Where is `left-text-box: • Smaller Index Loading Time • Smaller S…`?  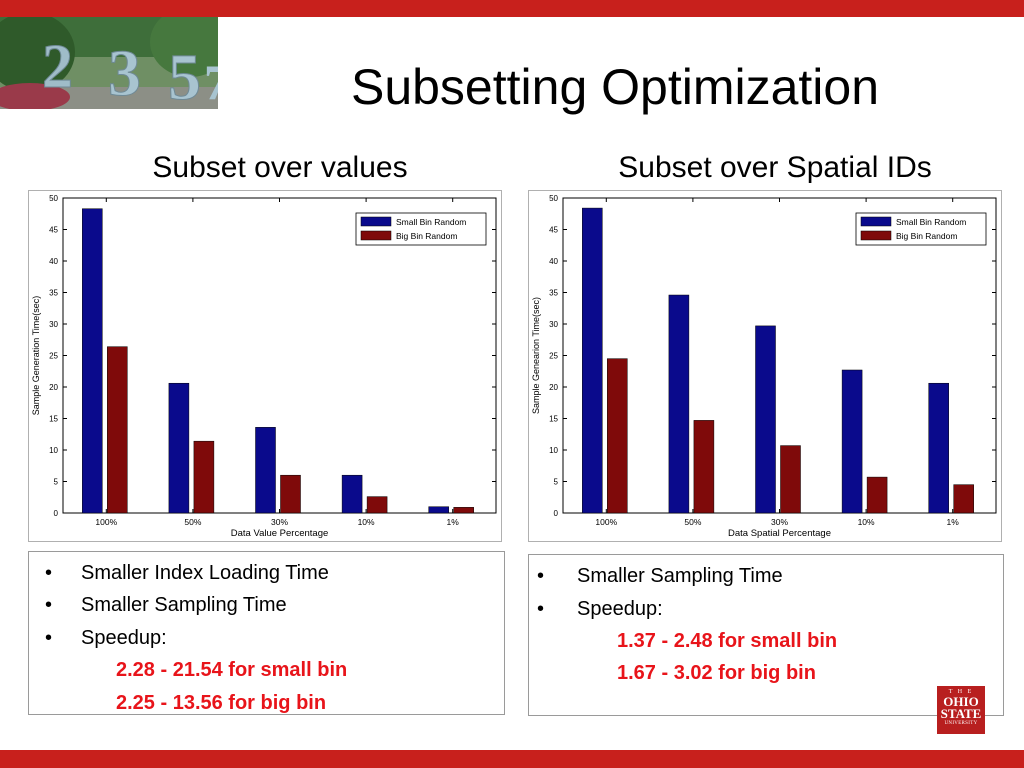 left-text-box: • Smaller Index Loading Time • Smaller S… is located at coordinates (266, 633).